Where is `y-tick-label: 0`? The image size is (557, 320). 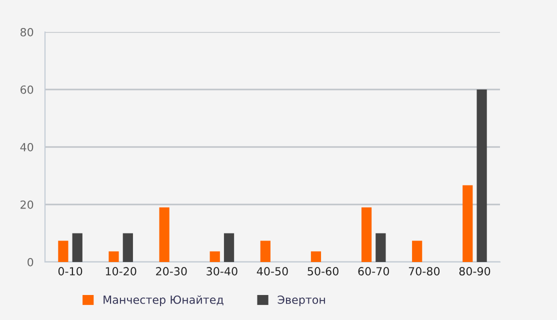
y-tick-label: 0 is located at coordinates (31, 262).